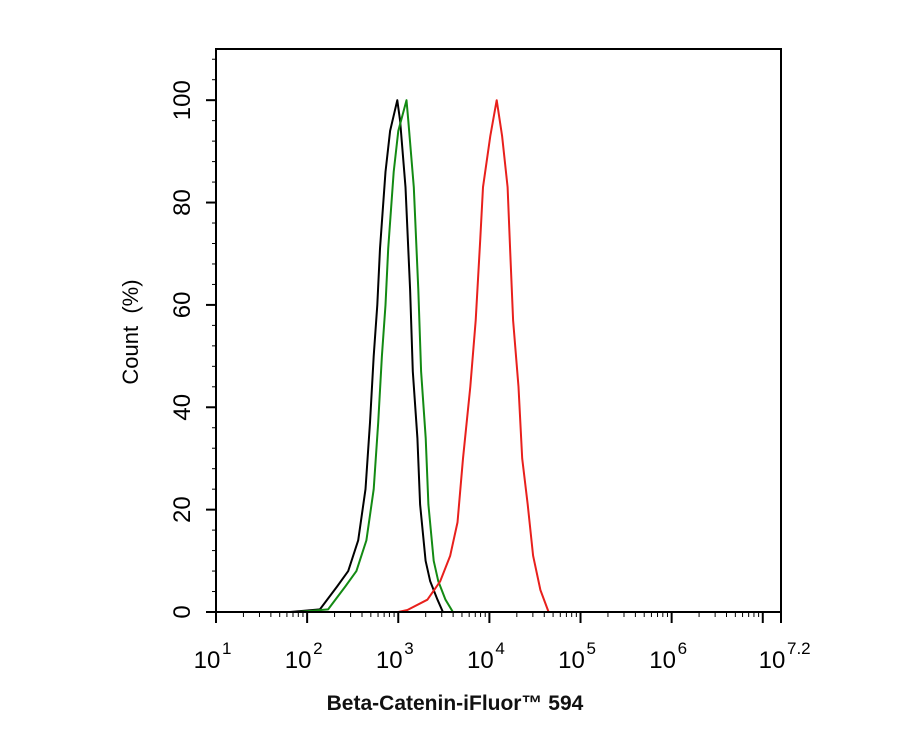 Image resolution: width=913 pixels, height=730 pixels. Describe the element at coordinates (455, 703) in the screenshot. I see `x-axis-label: Beta-Catenin-iFluor™ 594` at that location.